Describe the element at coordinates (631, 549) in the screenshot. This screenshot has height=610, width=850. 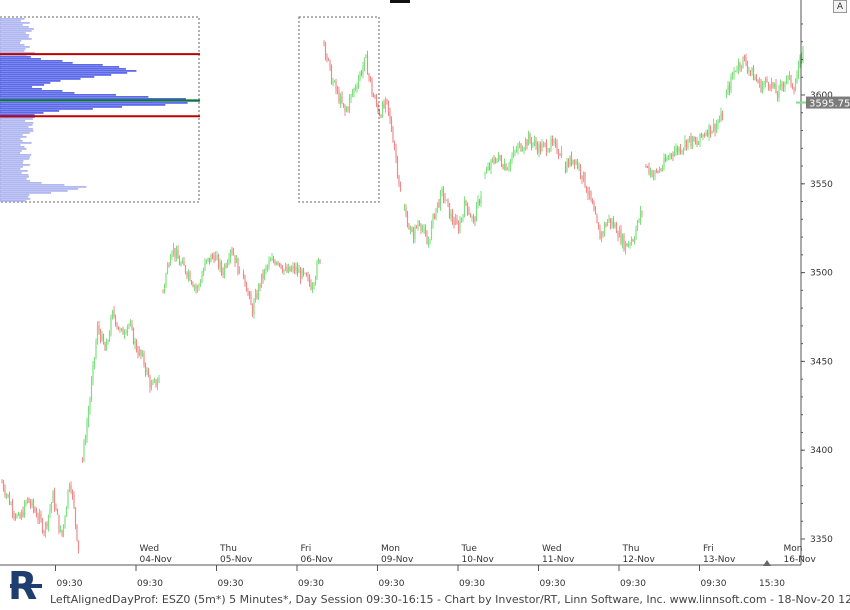
I see `day-label-weekday: Thu` at that location.